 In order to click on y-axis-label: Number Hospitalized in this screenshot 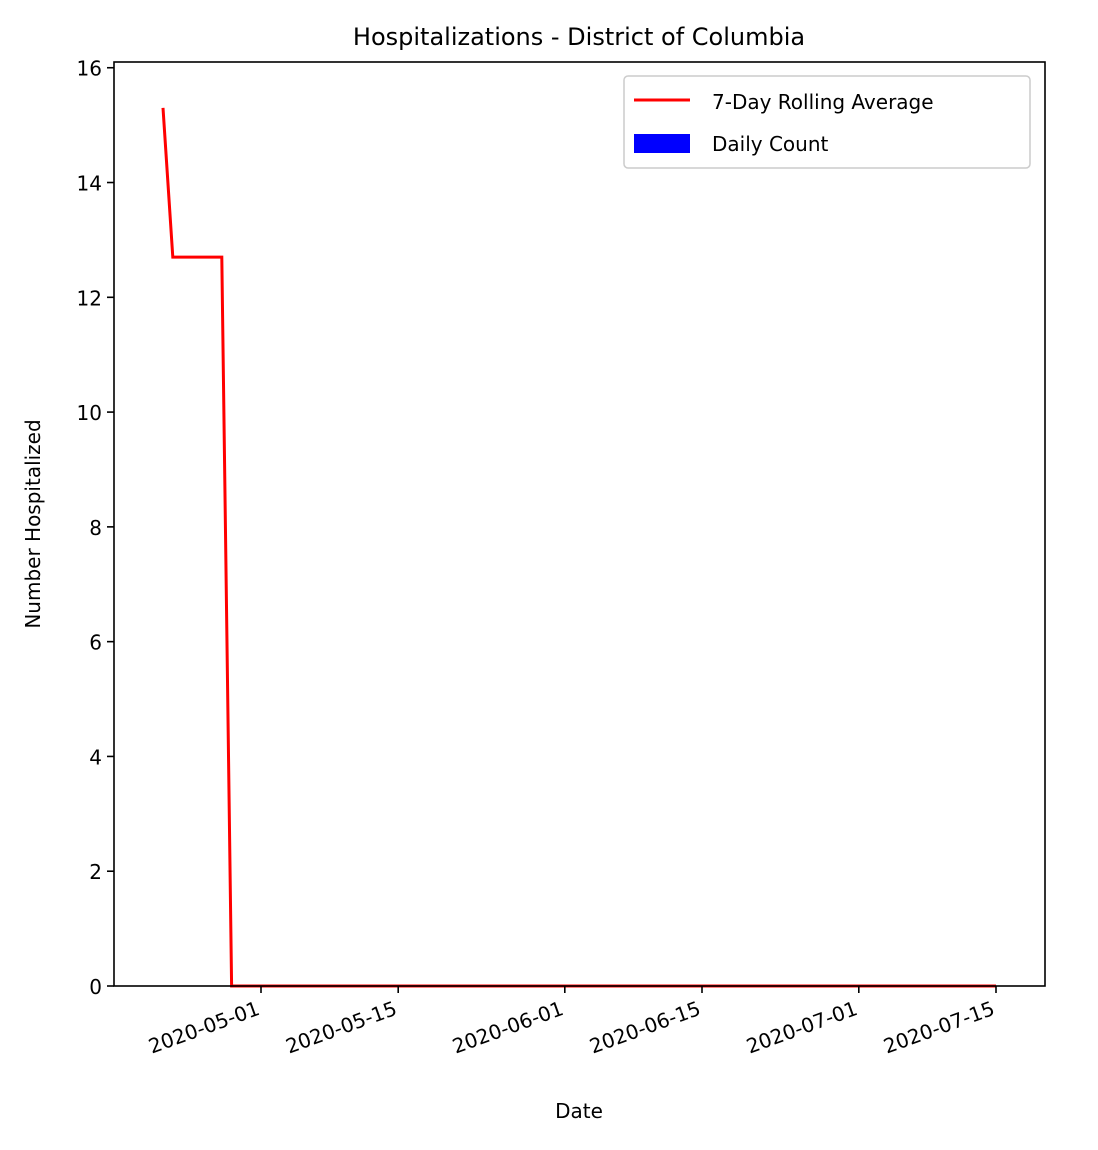, I will do `click(33, 523)`.